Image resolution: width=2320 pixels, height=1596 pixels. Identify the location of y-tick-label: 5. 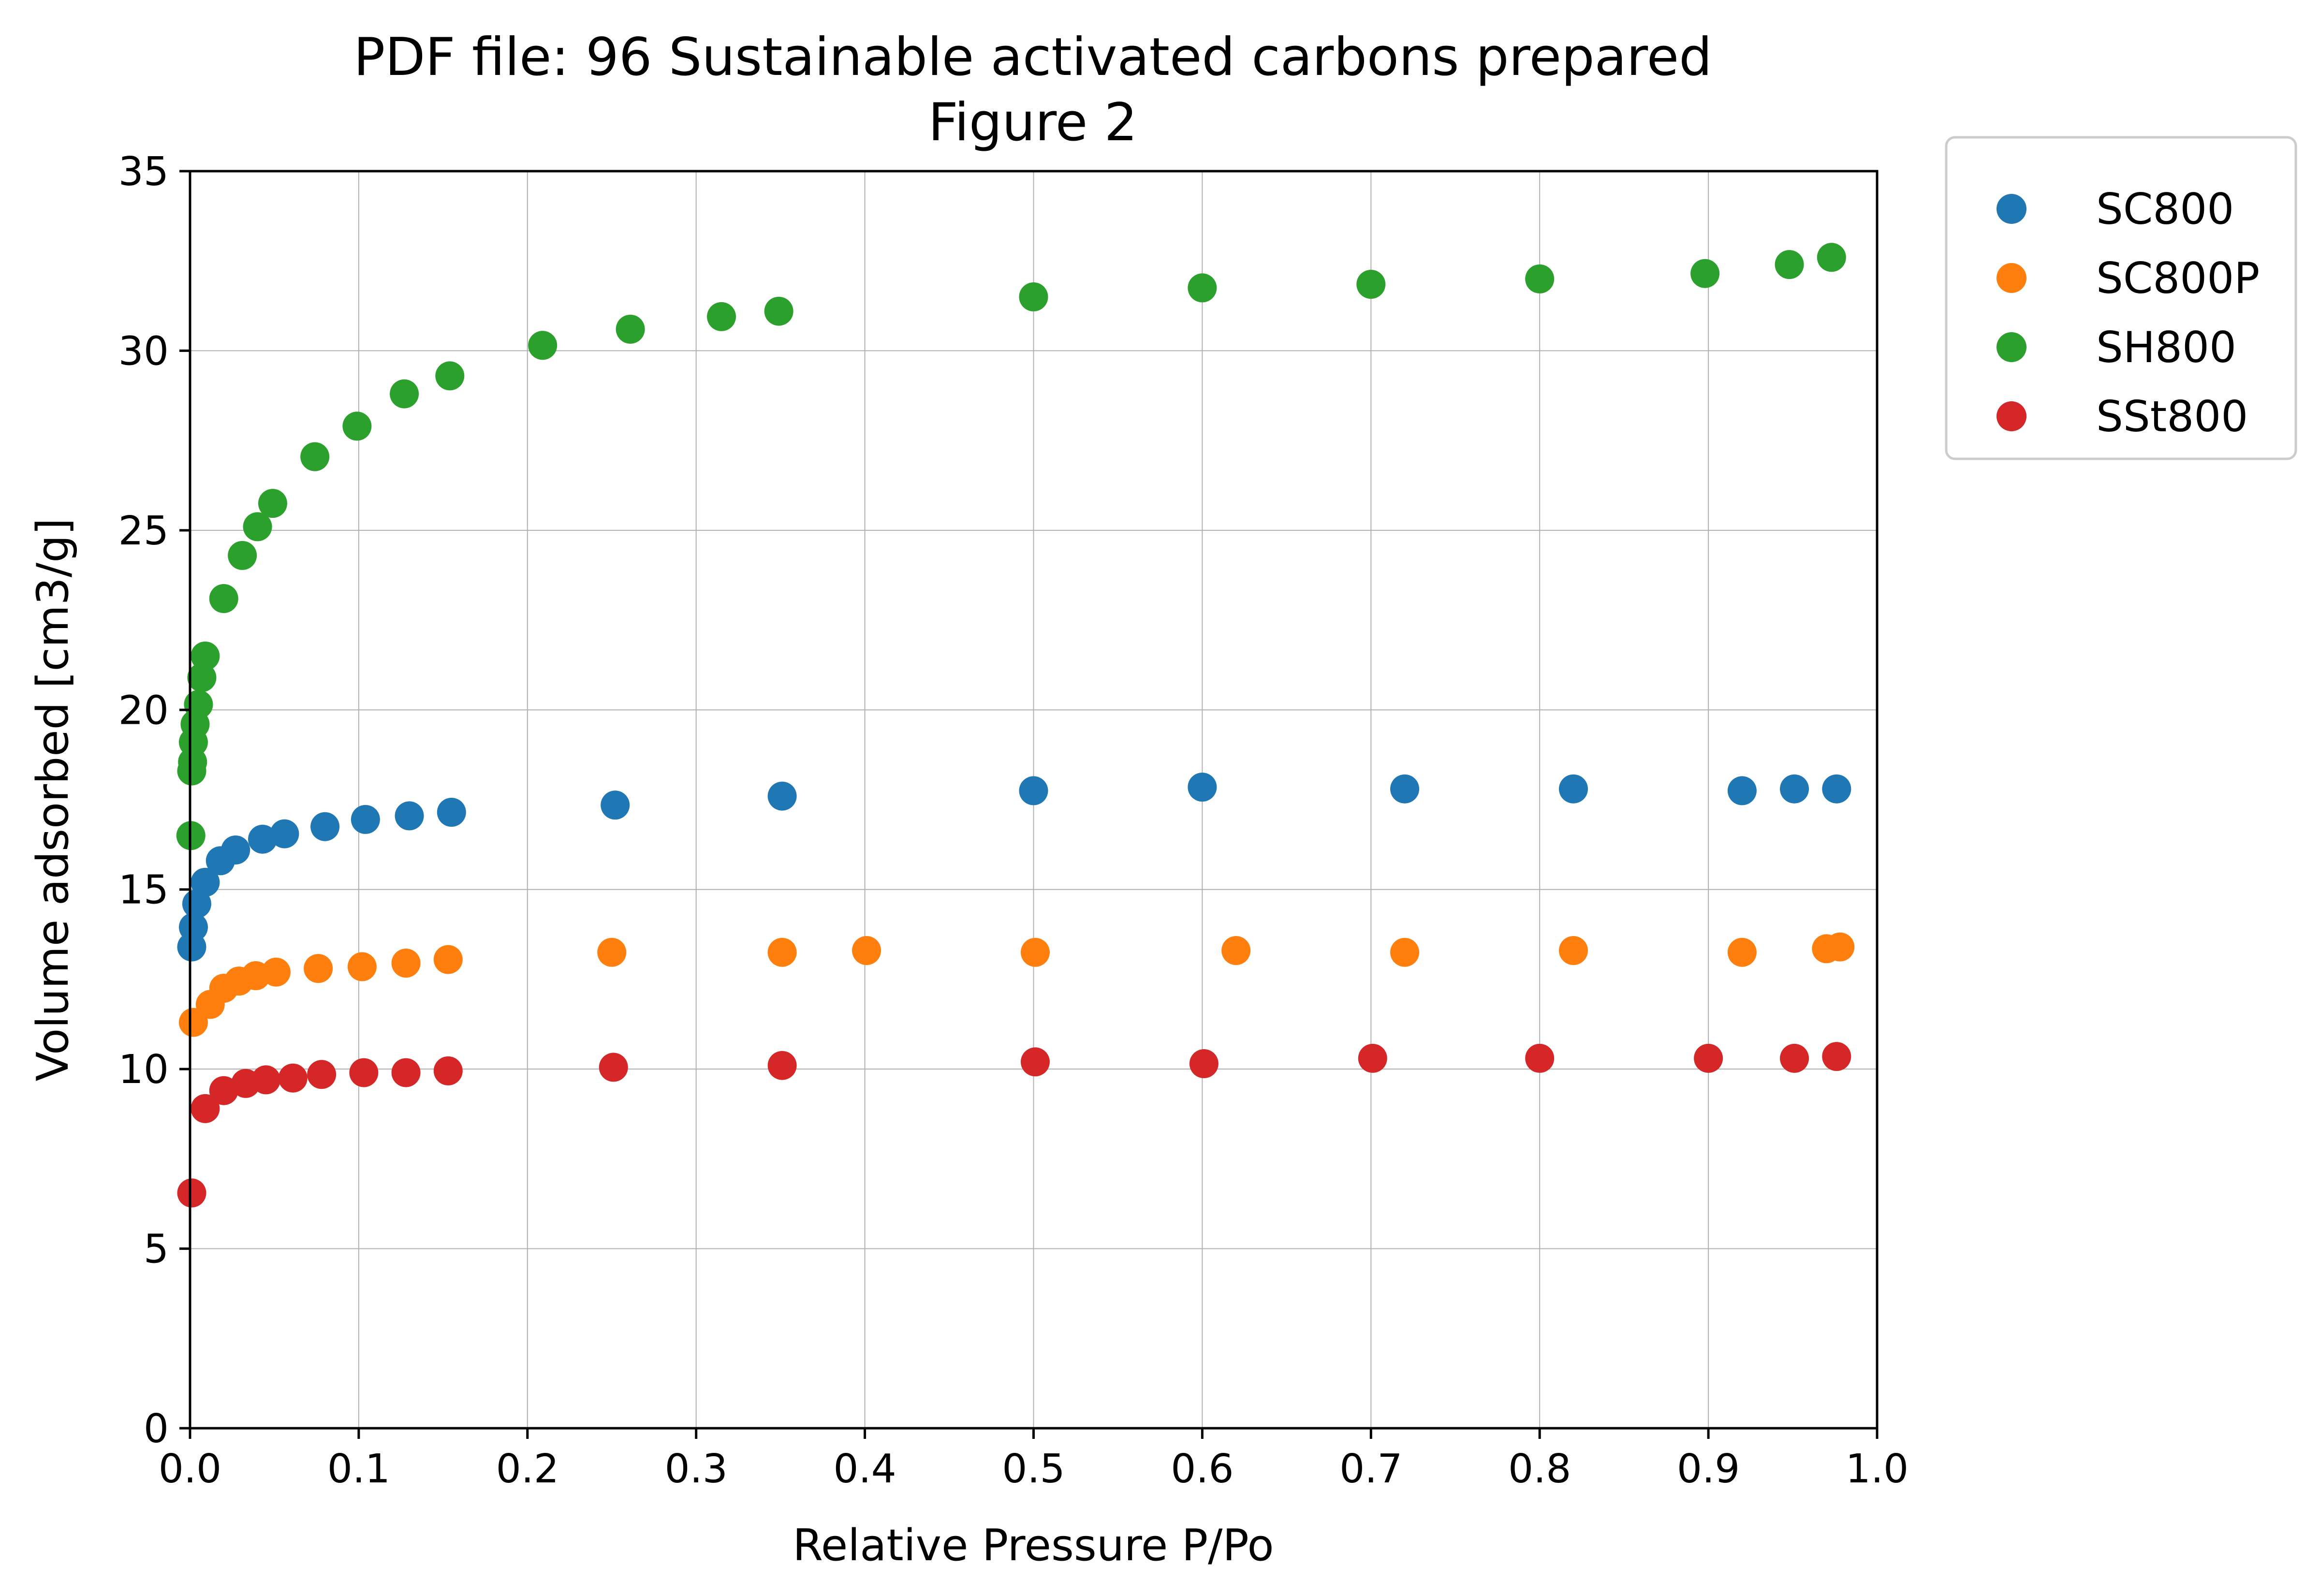
(156, 1250).